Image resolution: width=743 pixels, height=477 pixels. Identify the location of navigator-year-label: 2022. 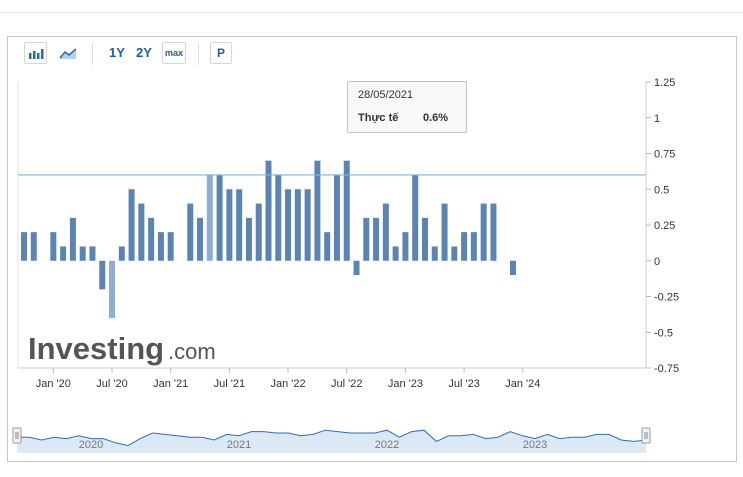
(387, 445).